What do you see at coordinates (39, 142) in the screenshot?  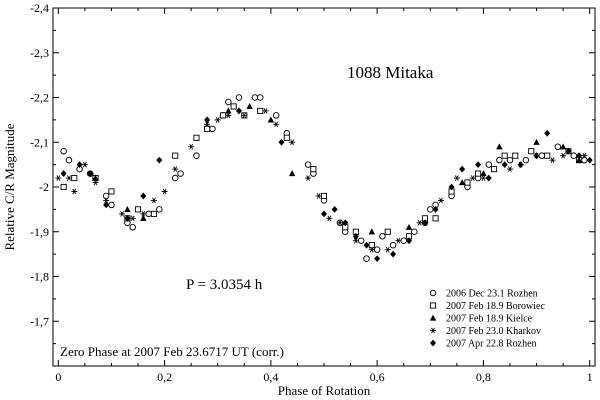 I see `y-tick-label: -2,1` at bounding box center [39, 142].